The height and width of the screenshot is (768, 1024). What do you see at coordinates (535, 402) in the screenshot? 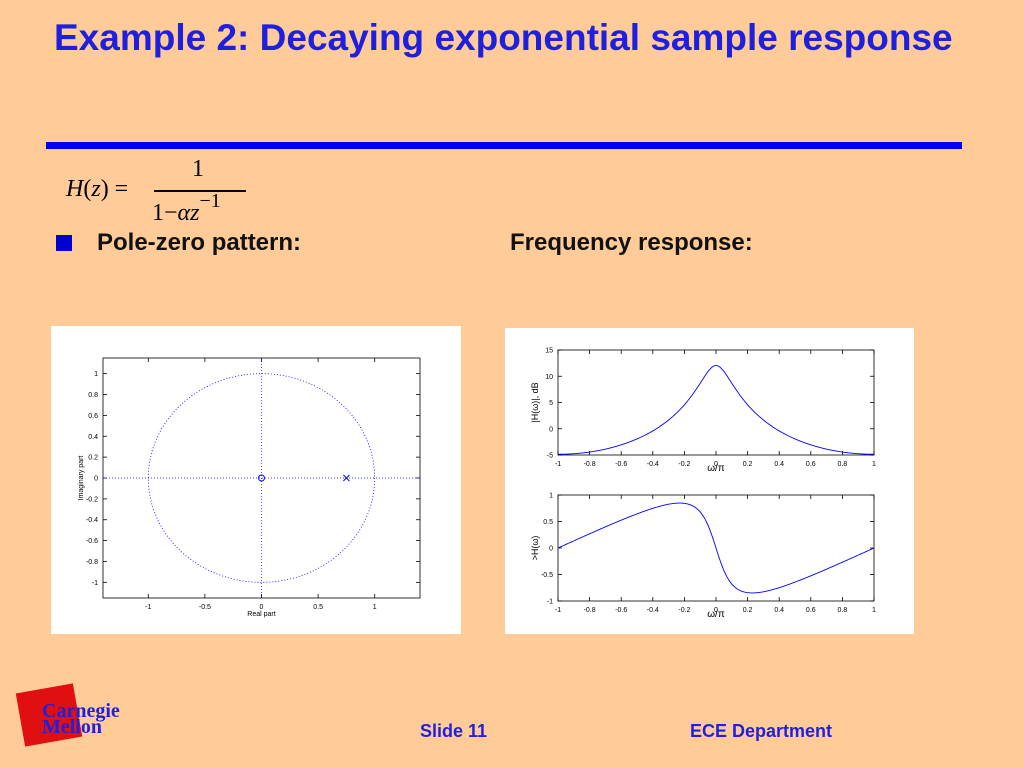
I see `y-axis-label: |H(ω)|, dB` at bounding box center [535, 402].